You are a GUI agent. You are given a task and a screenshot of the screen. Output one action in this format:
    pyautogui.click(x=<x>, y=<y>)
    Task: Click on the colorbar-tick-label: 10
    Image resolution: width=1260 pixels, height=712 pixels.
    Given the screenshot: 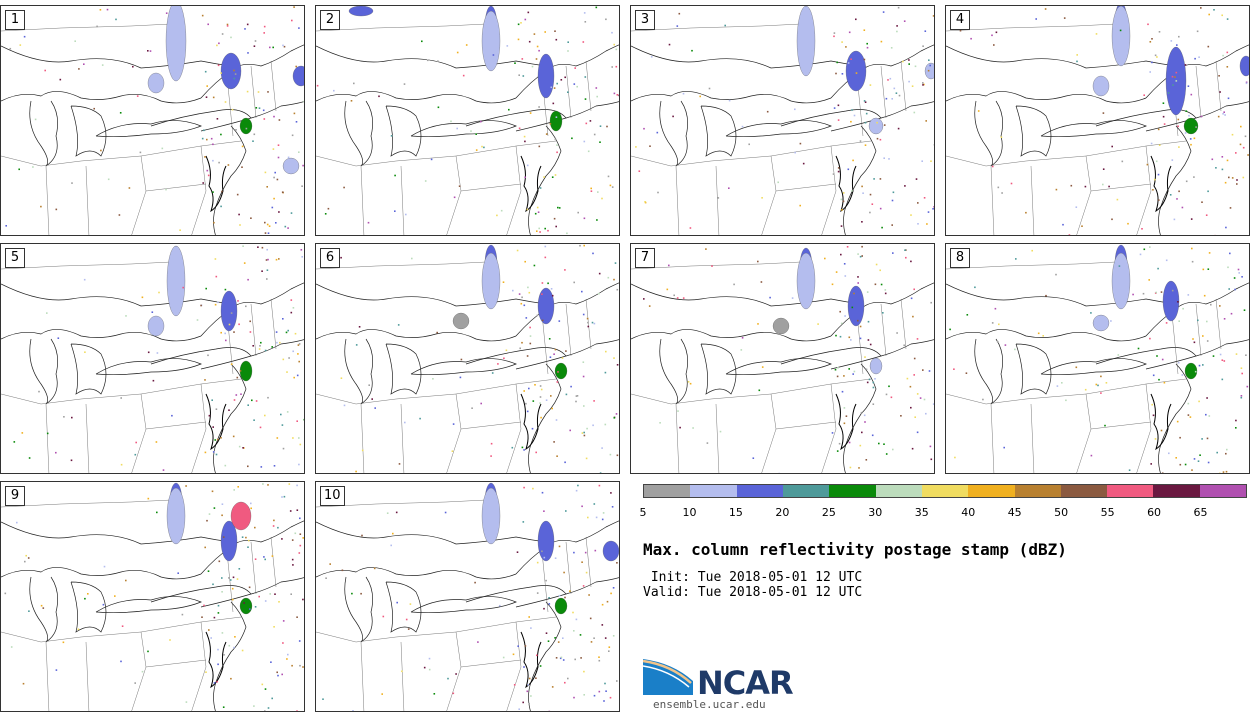 What is the action you would take?
    pyautogui.click(x=689, y=512)
    